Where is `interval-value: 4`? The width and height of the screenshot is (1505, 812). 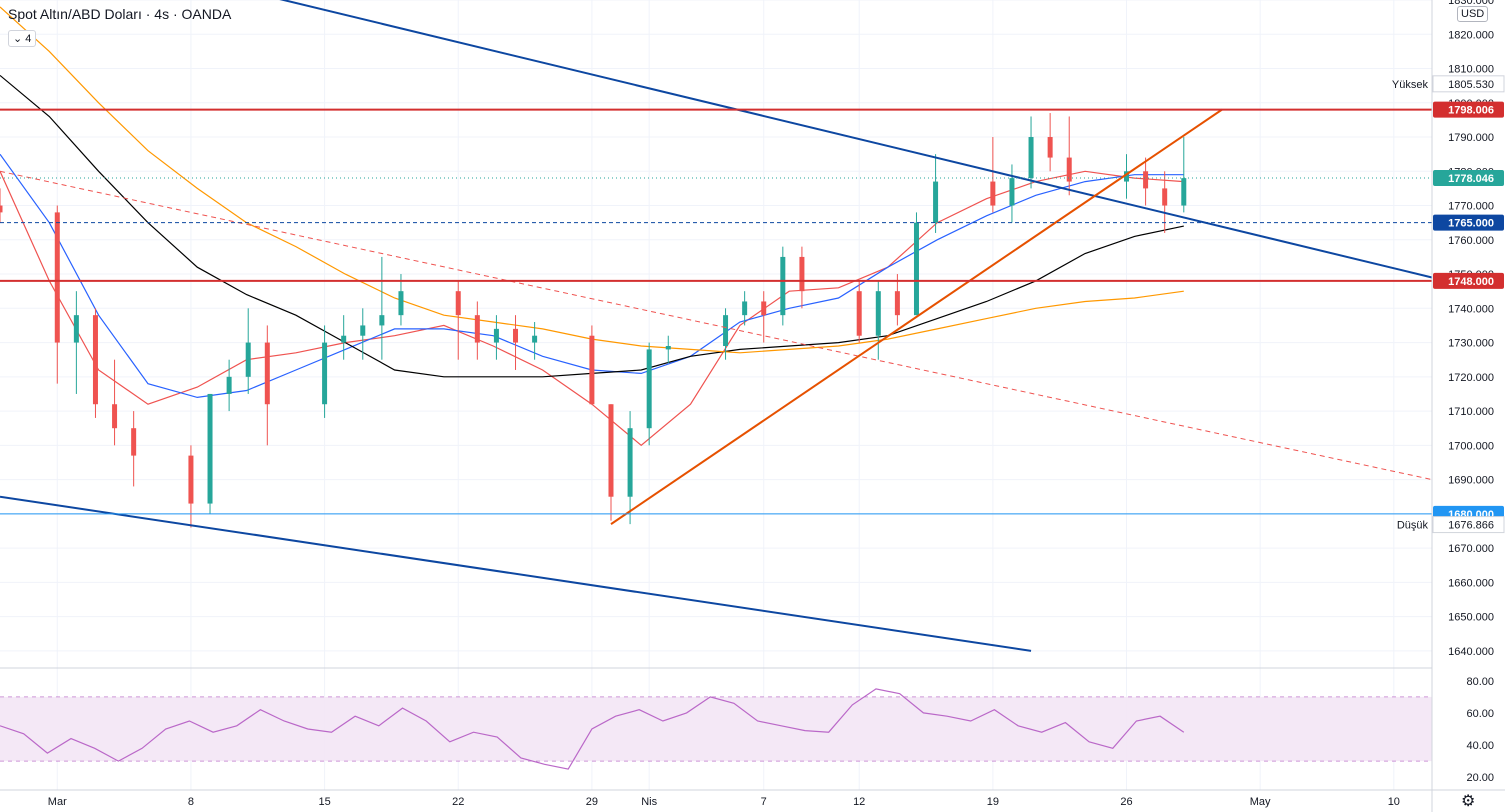
interval-value: 4 is located at coordinates (28, 39).